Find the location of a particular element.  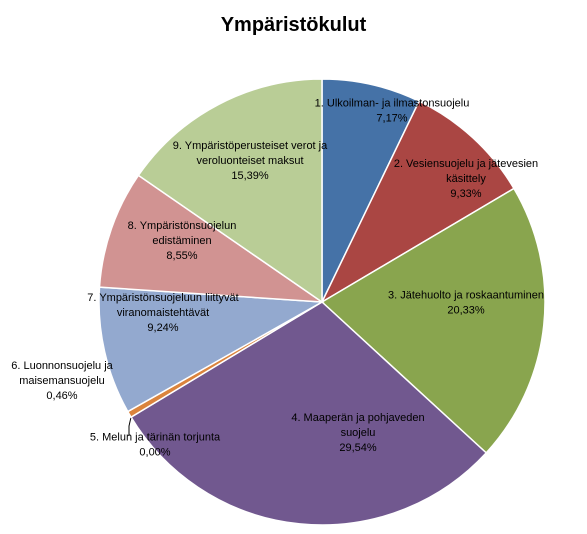

slice-label-6-line-2: maisemansuojelu is located at coordinates (62, 381).